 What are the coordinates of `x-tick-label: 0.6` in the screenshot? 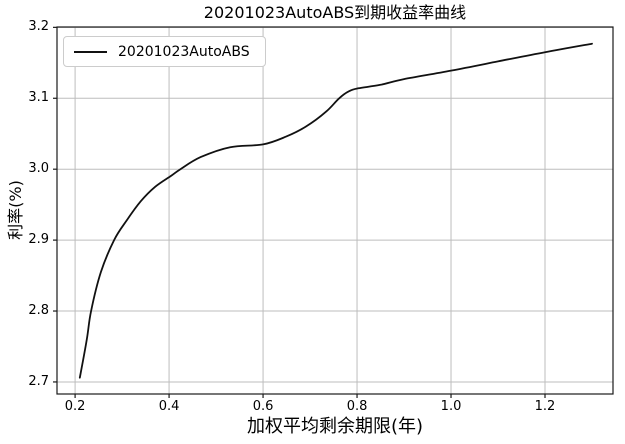 It's located at (263, 406).